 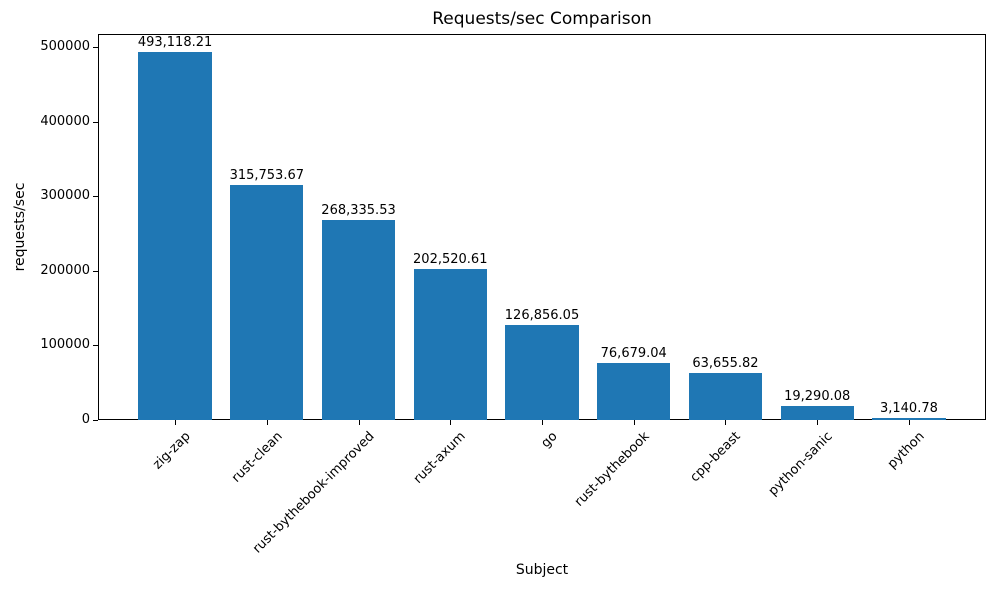 What do you see at coordinates (257, 457) in the screenshot?
I see `x-tick-label: rust-clean` at bounding box center [257, 457].